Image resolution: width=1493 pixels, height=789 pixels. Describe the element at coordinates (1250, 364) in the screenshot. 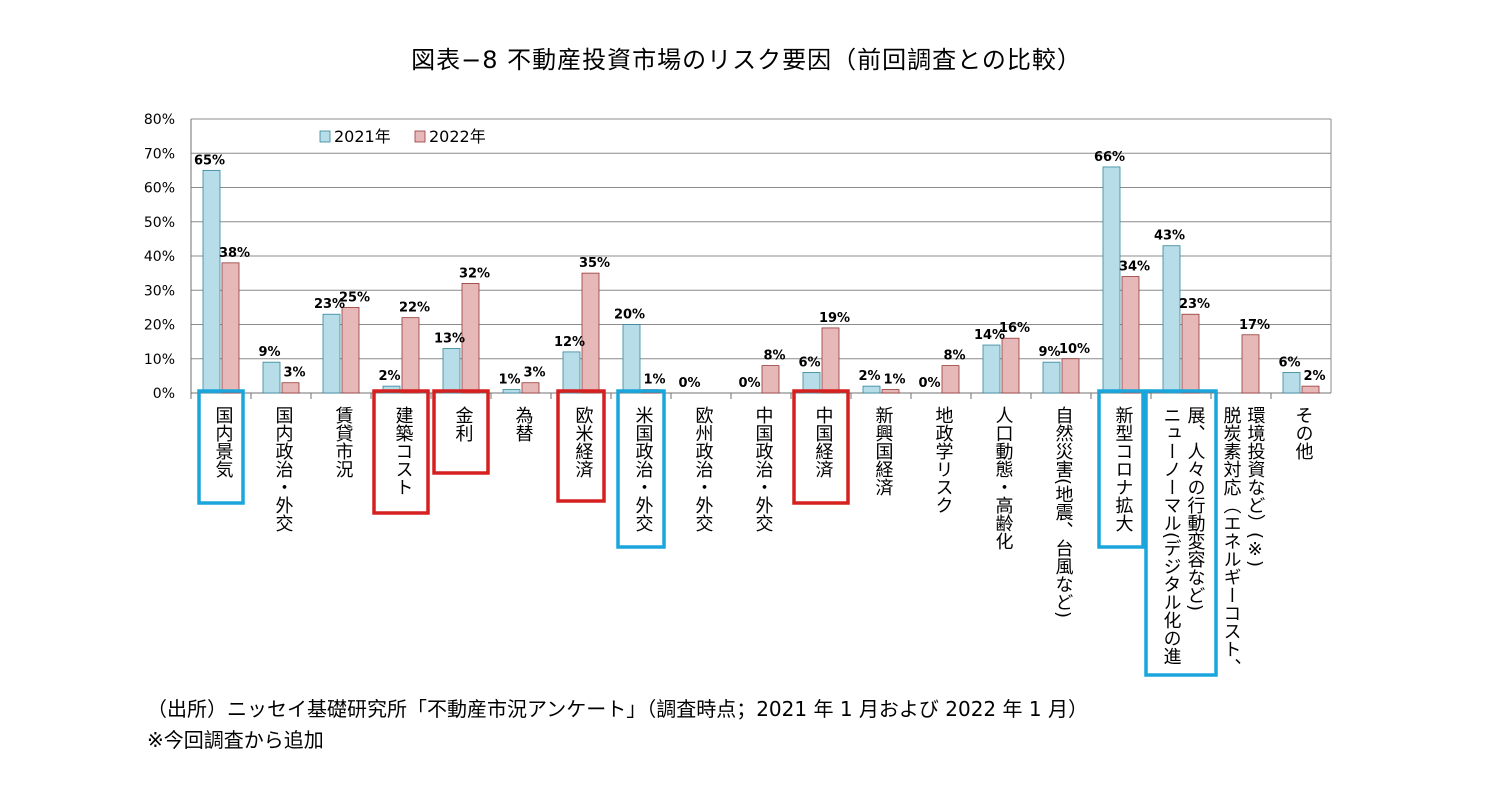

I see `bar-2022年-18` at that location.